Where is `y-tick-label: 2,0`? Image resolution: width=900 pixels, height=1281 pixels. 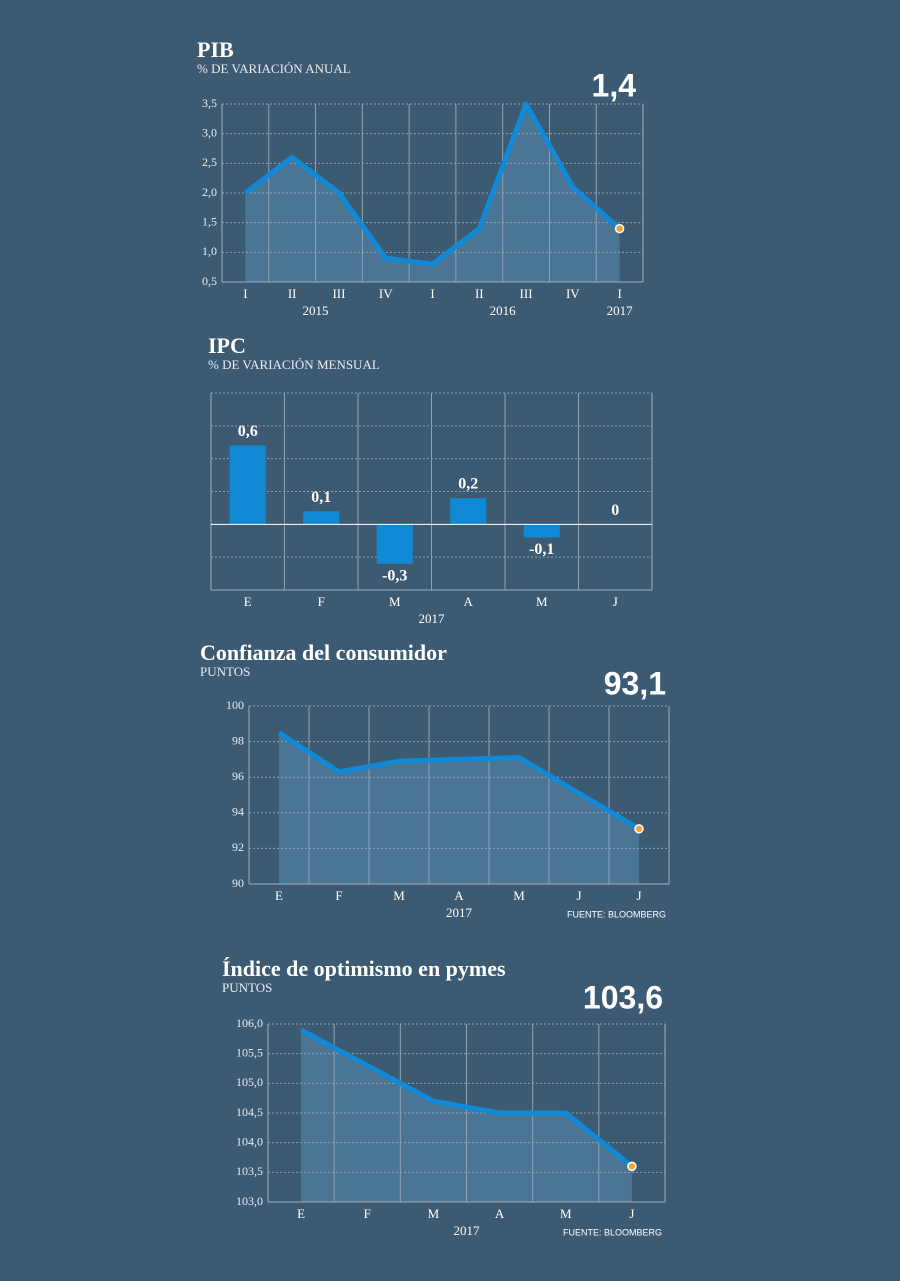
y-tick-label: 2,0 is located at coordinates (209, 192).